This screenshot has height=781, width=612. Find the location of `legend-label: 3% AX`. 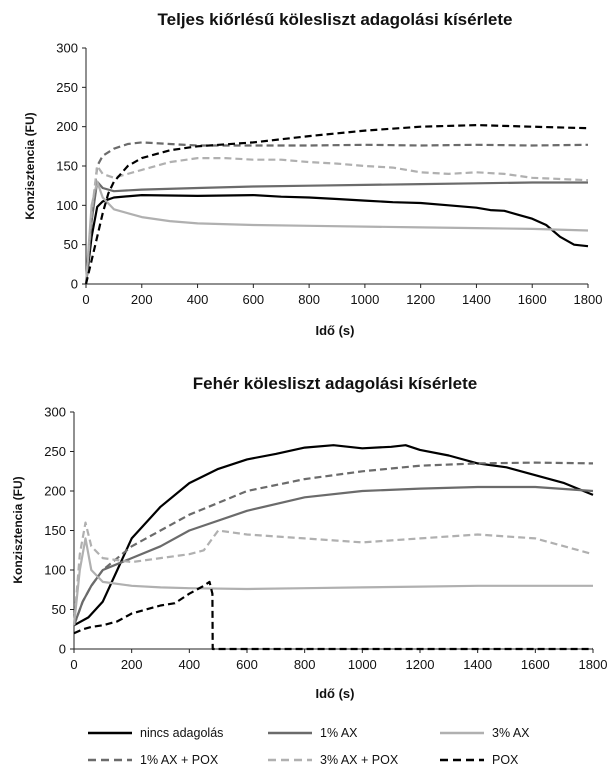

legend-label: 3% AX is located at coordinates (511, 733).